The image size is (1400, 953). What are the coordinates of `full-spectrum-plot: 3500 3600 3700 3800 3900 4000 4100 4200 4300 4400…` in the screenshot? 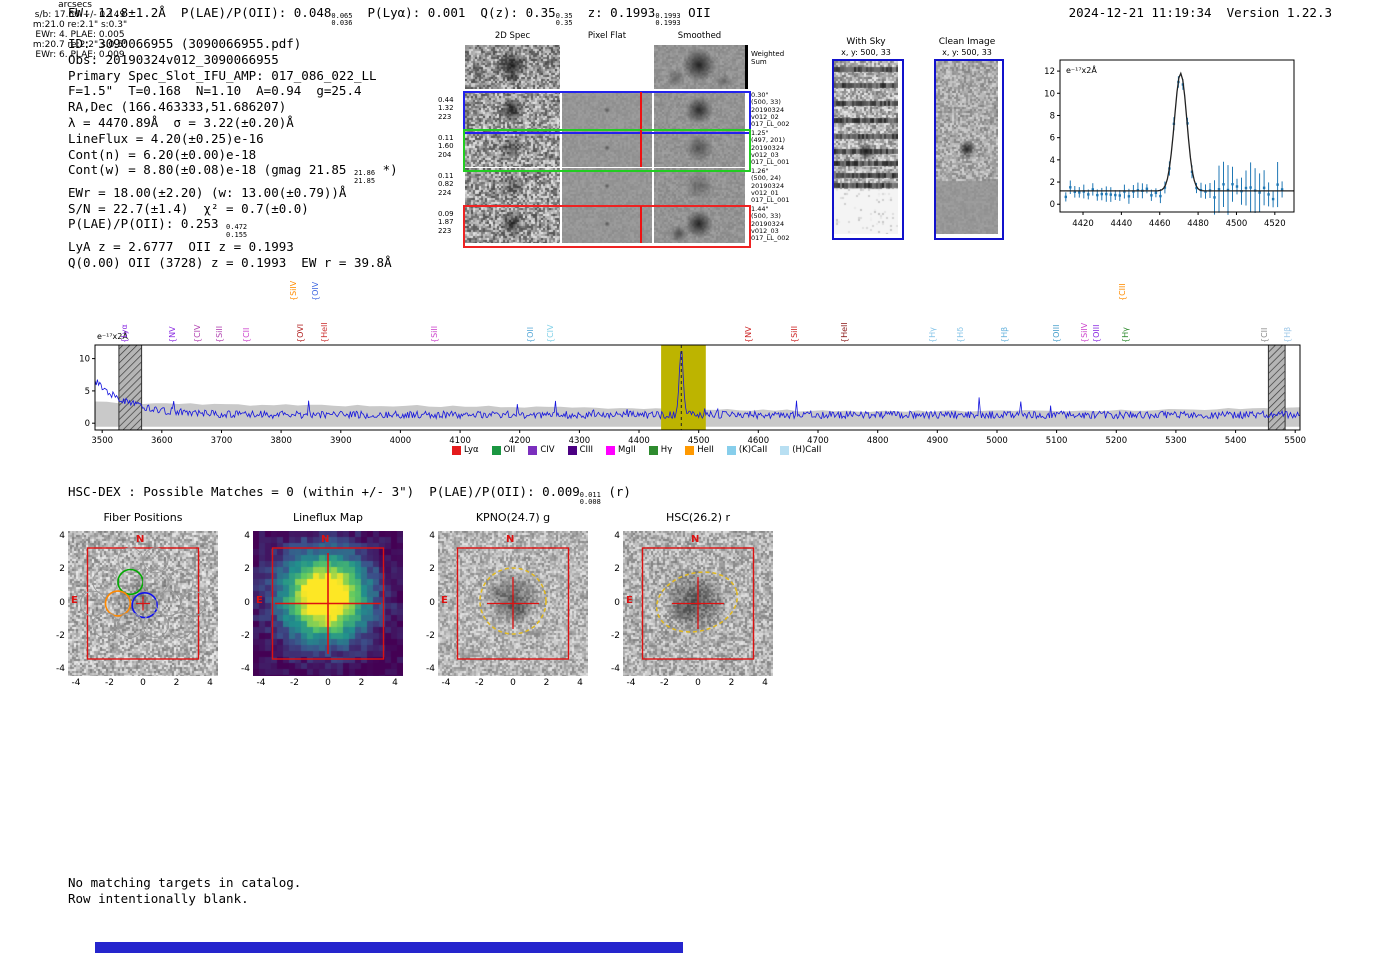 It's located at (693, 396).